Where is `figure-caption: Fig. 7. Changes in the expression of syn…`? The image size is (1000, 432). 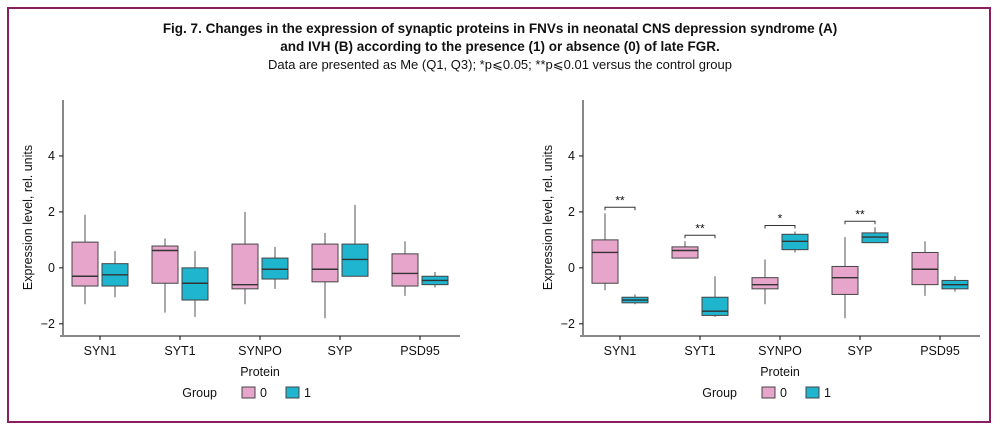 figure-caption: Fig. 7. Changes in the expression of syn… is located at coordinates (500, 47).